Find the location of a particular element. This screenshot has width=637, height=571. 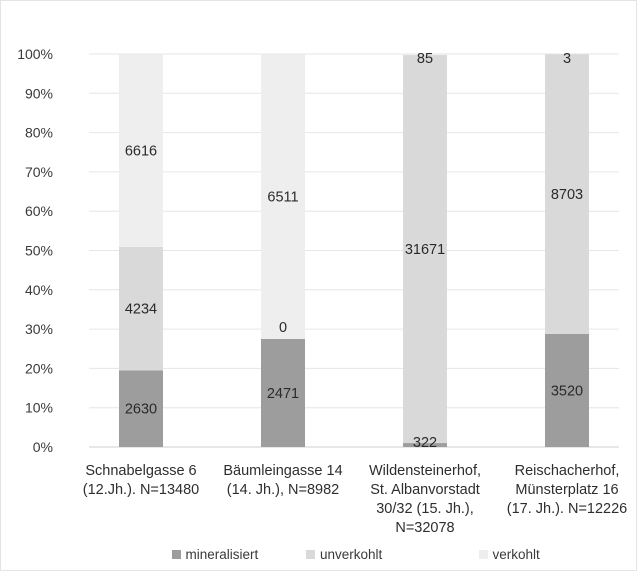

data-label: 4234 is located at coordinates (141, 310).